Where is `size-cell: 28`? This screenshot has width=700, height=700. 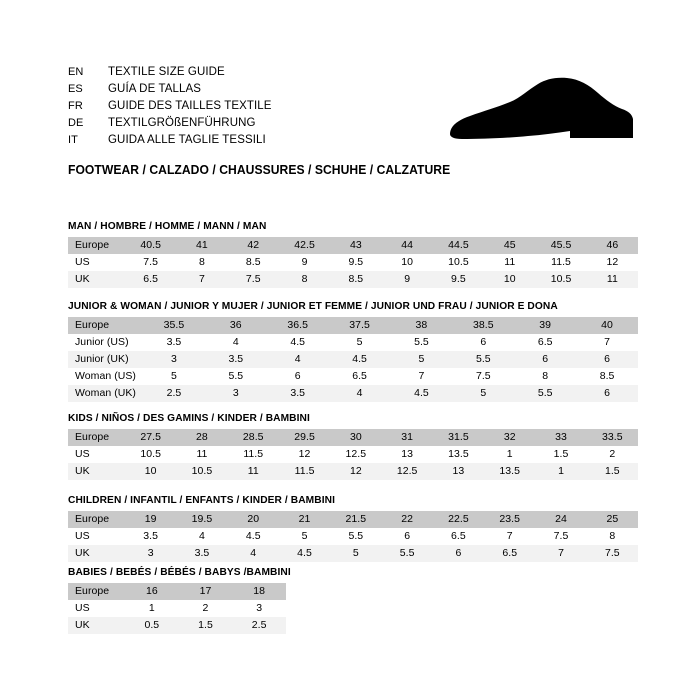 size-cell: 28 is located at coordinates (202, 437).